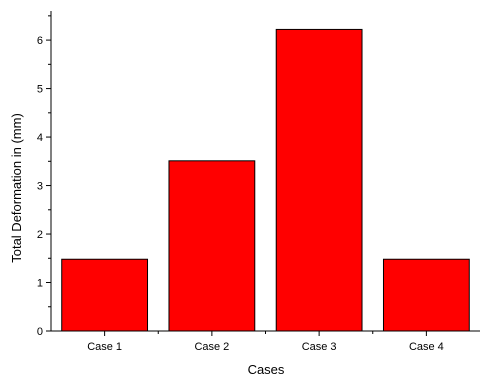  Describe the element at coordinates (266, 369) in the screenshot. I see `x-axis-title: Cases` at that location.